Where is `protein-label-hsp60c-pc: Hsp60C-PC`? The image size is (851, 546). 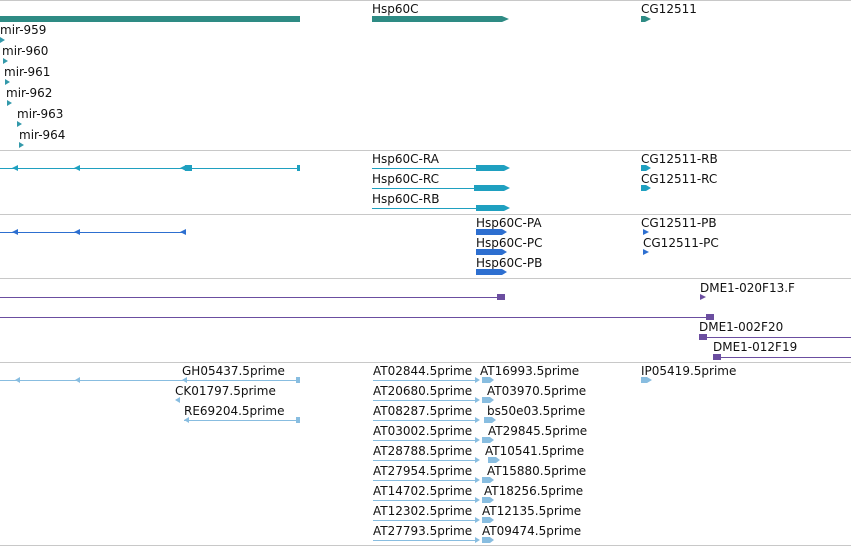 protein-label-hsp60c-pc: Hsp60C-PC is located at coordinates (509, 243).